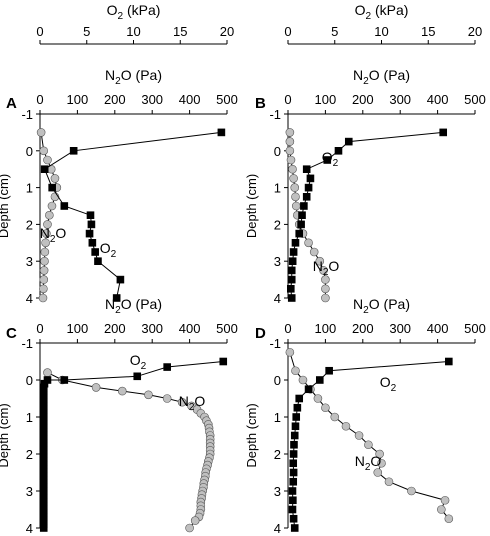  What do you see at coordinates (227, 31) in the screenshot?
I see `o2-tick-label: 20` at bounding box center [227, 31].